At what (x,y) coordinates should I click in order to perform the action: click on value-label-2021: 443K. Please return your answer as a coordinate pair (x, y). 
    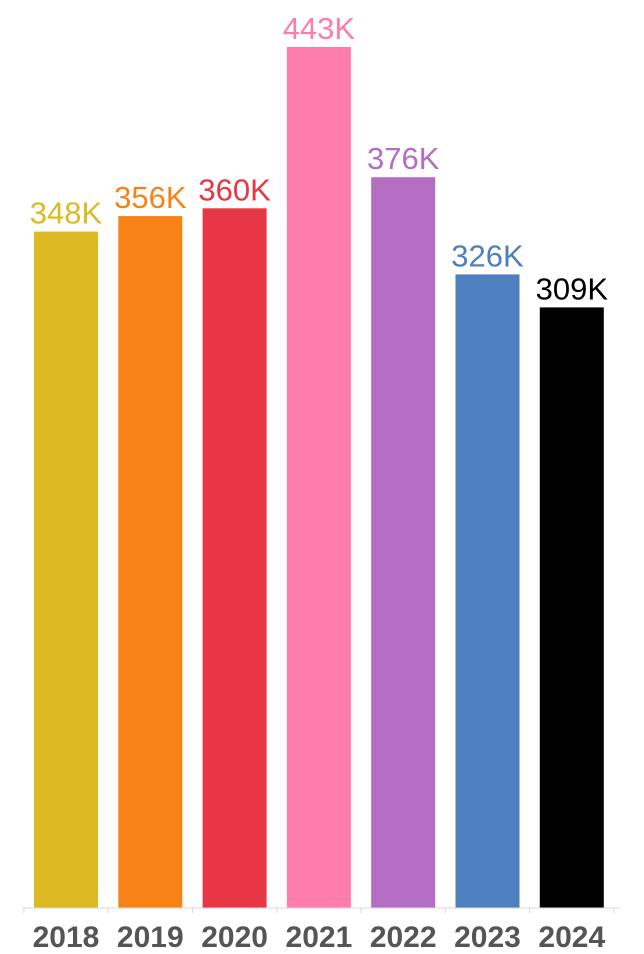
    Looking at the image, I should click on (319, 28).